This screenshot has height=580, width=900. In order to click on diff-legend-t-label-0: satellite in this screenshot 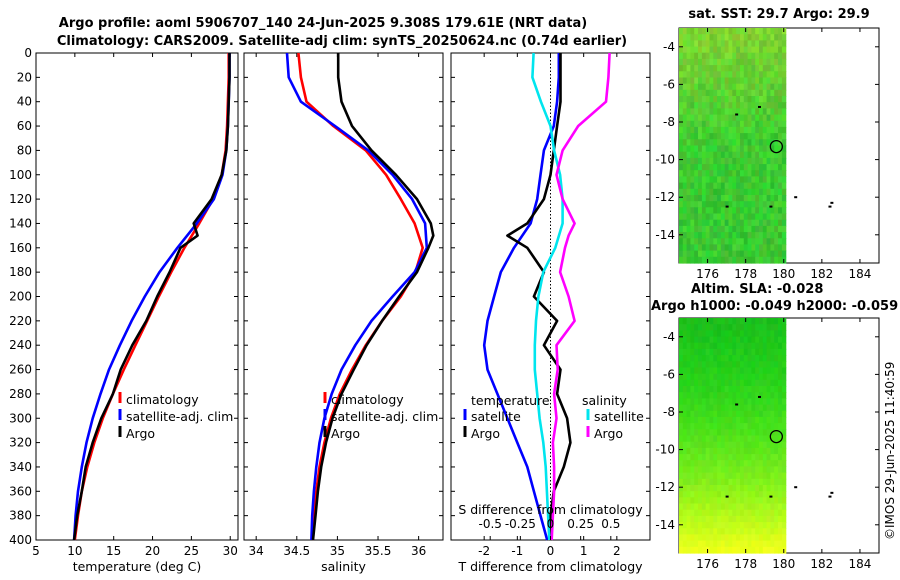, I will do `click(496, 416)`.